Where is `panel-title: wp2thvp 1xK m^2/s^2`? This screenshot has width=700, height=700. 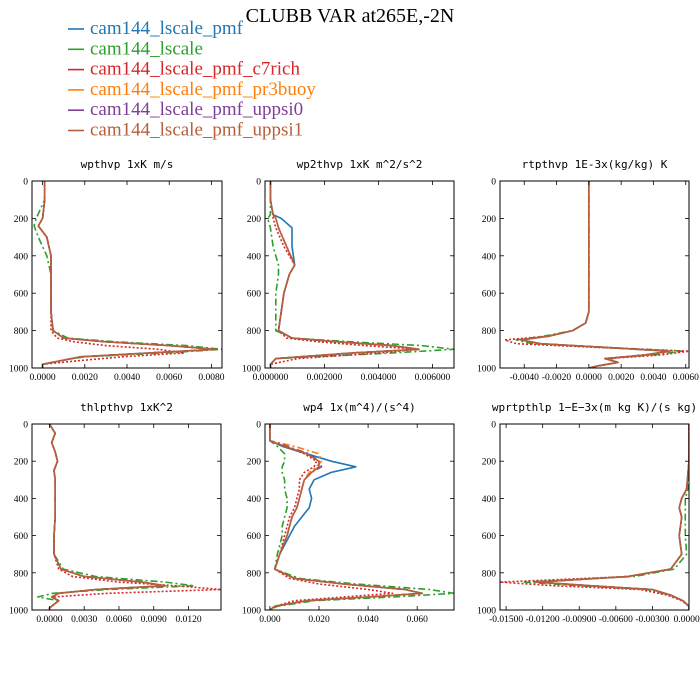 panel-title: wp2thvp 1xK m^2/s^2 is located at coordinates (360, 164).